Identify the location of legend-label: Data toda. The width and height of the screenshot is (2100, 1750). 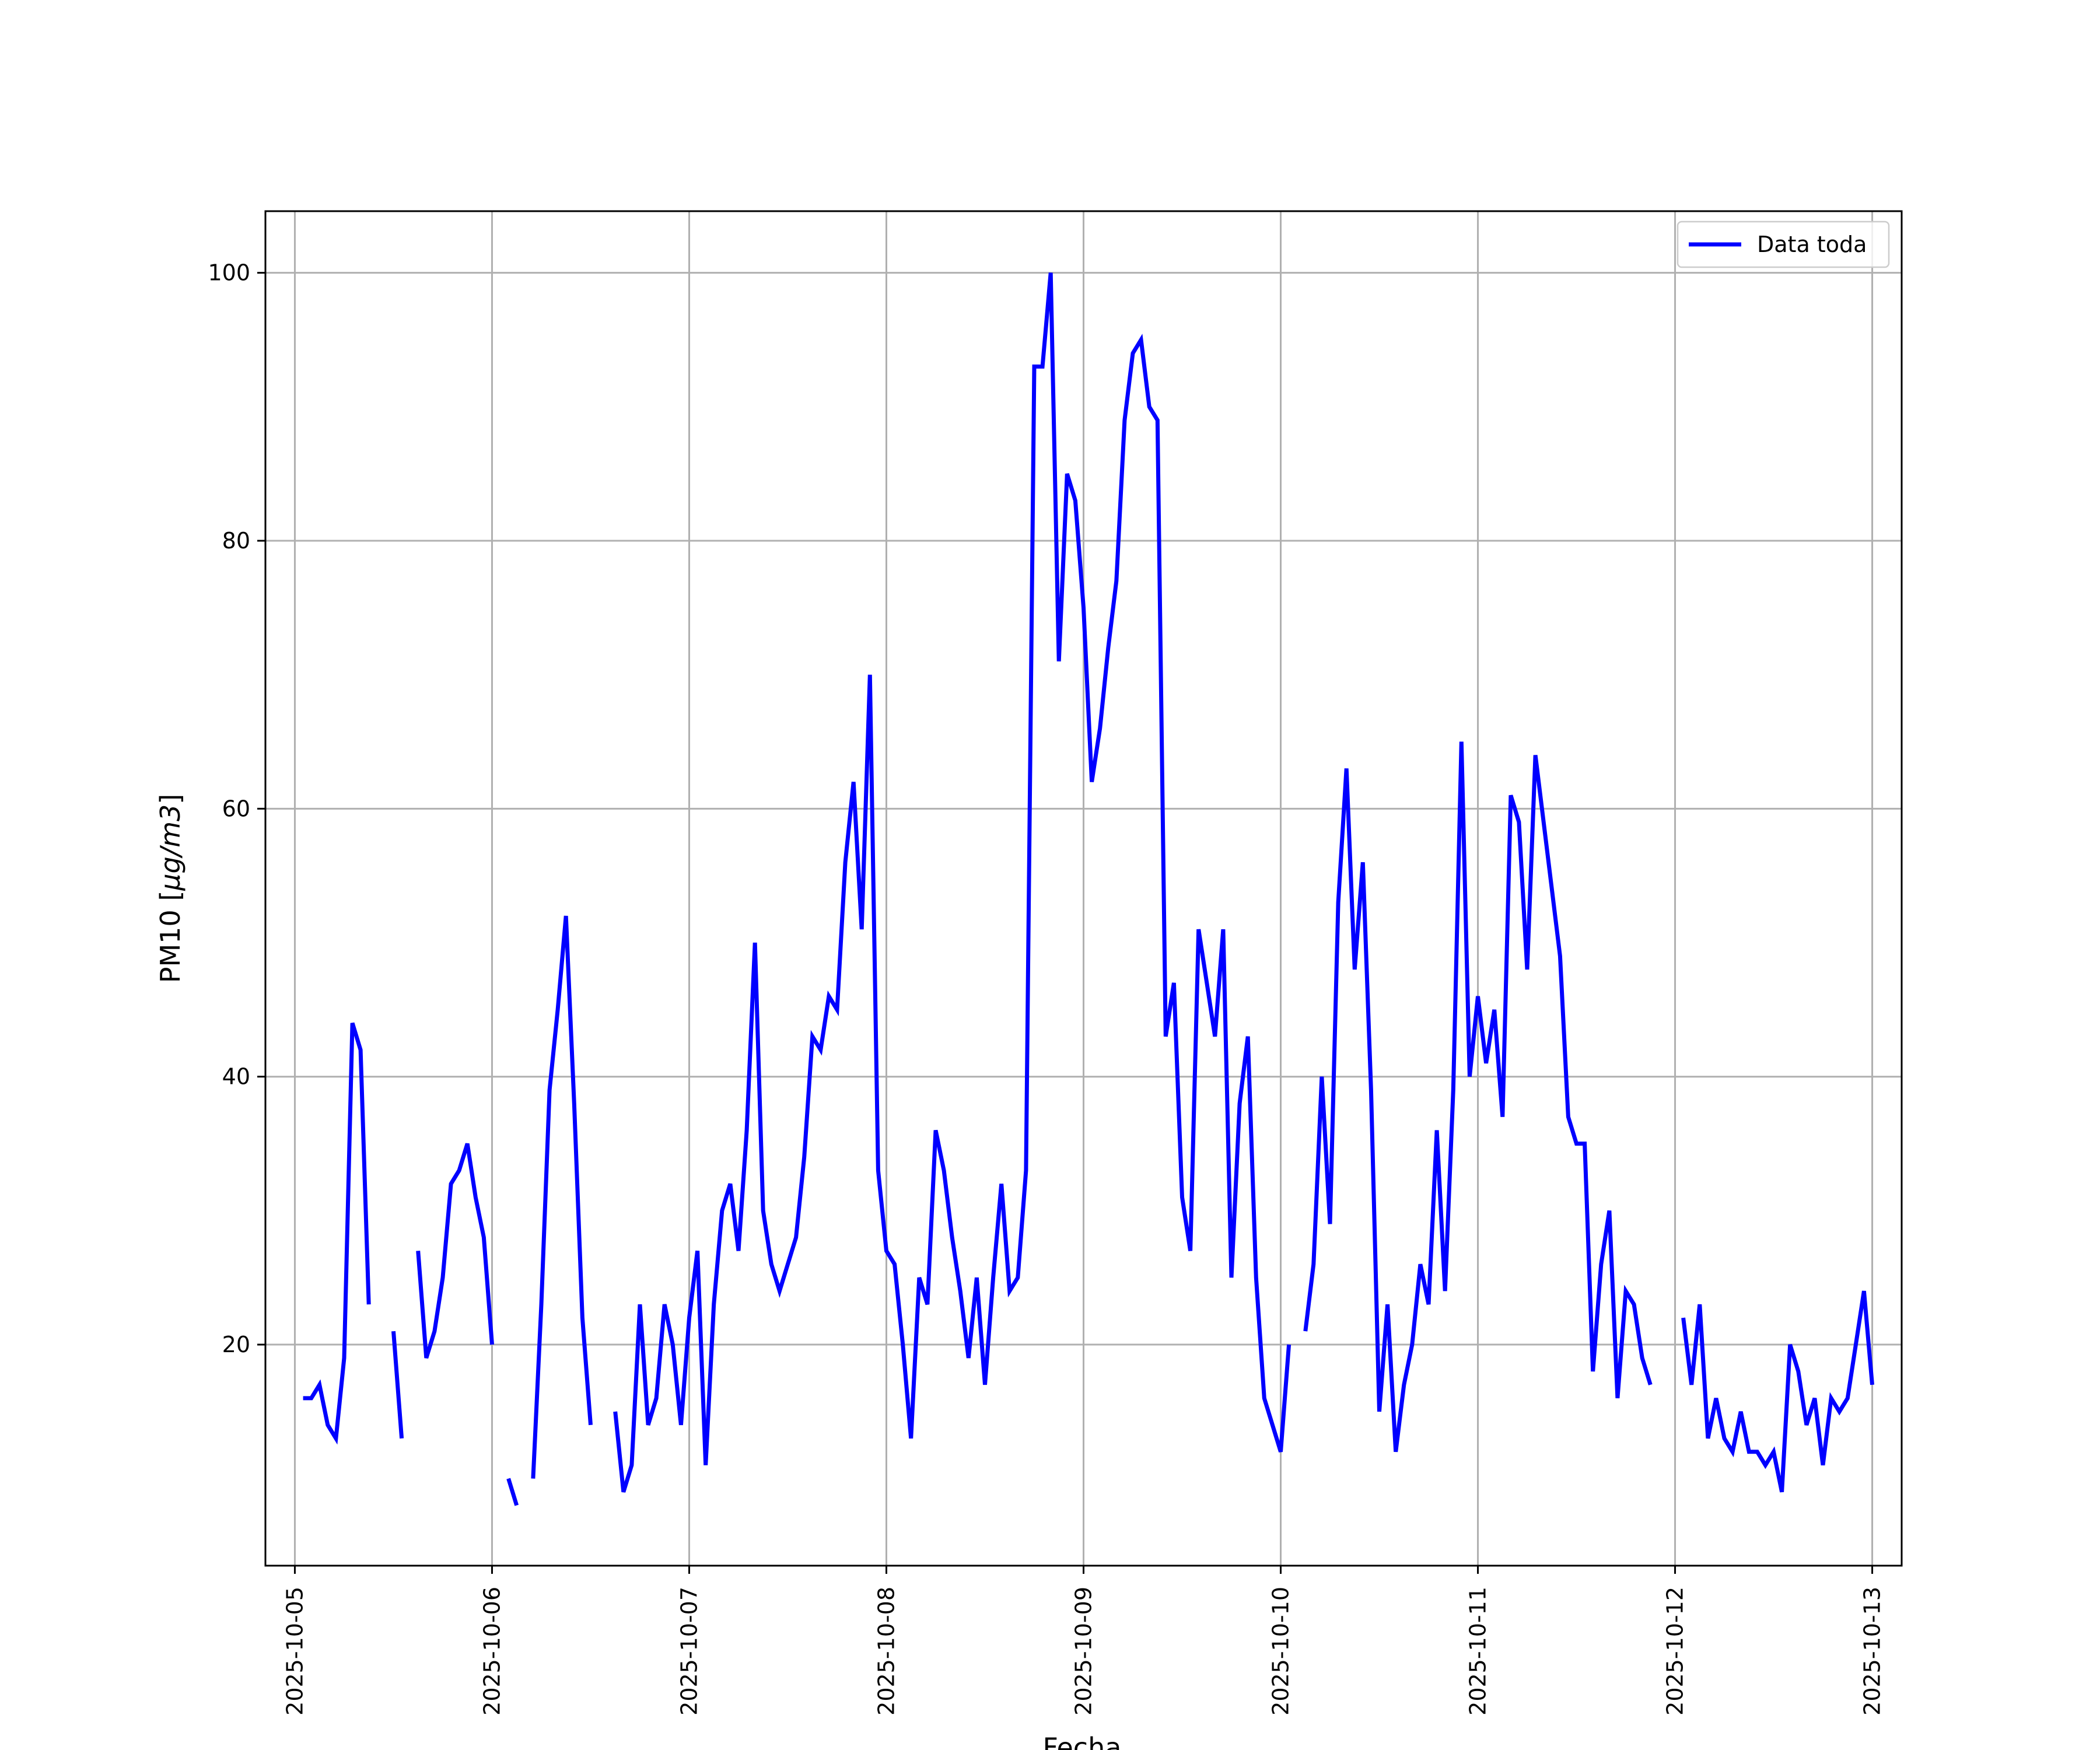
(1812, 244).